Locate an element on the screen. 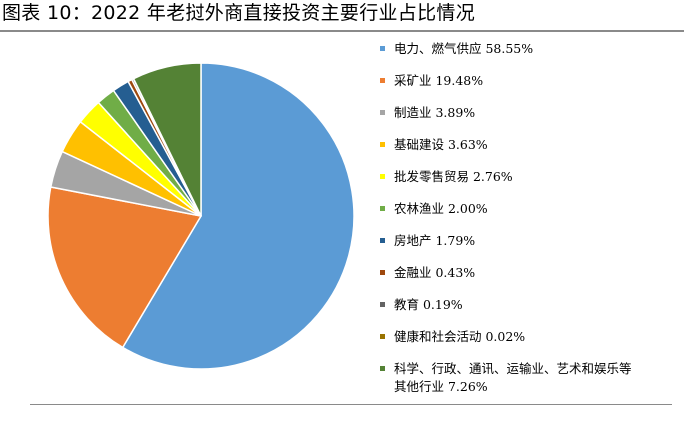 This screenshot has width=684, height=422. legend-label: 制造业 3.89% is located at coordinates (435, 112).